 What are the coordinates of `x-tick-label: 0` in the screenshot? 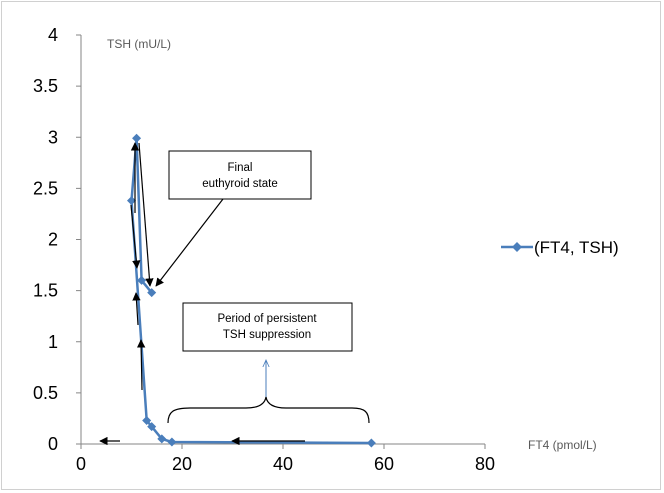 It's located at (81, 464).